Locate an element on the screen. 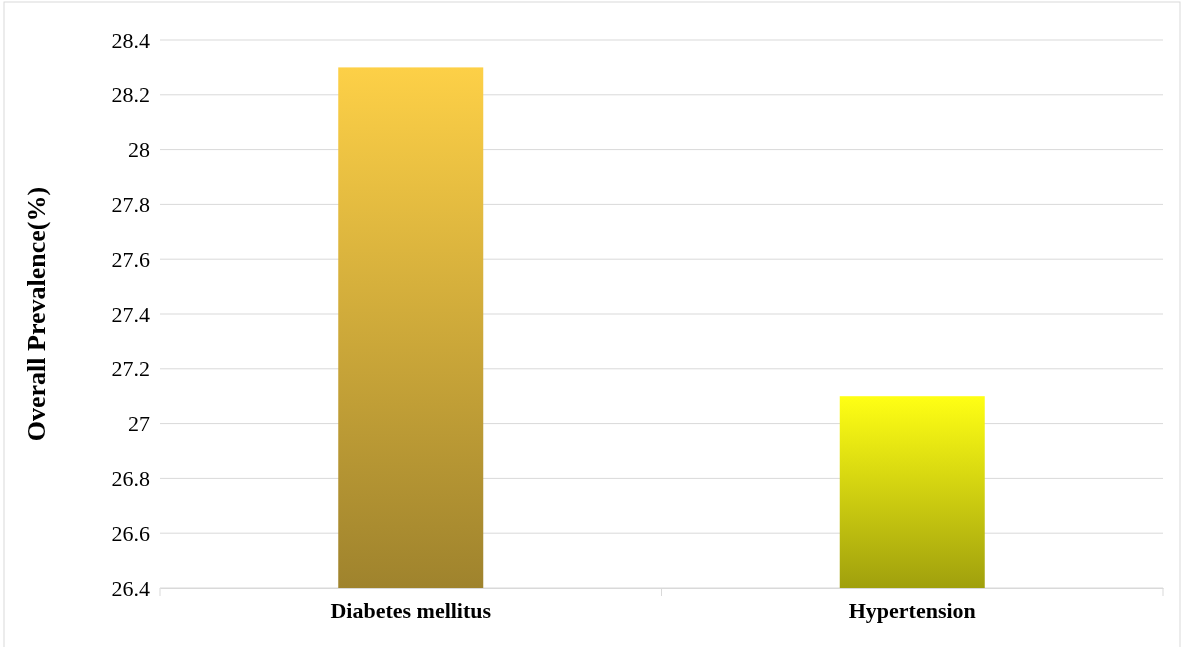 The image size is (1184, 647). y-tick-label: 28.4 is located at coordinates (130, 40).